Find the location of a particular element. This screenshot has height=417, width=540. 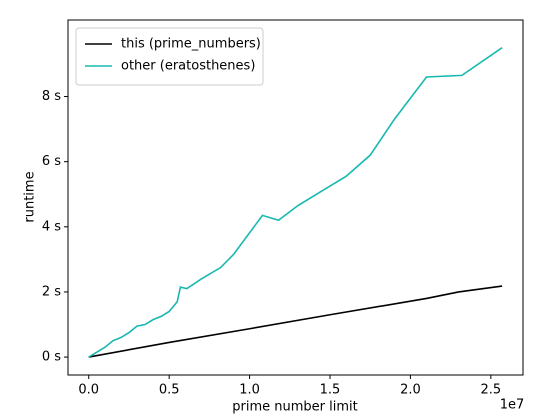

legend-label: other (eratosthenes) is located at coordinates (188, 66).